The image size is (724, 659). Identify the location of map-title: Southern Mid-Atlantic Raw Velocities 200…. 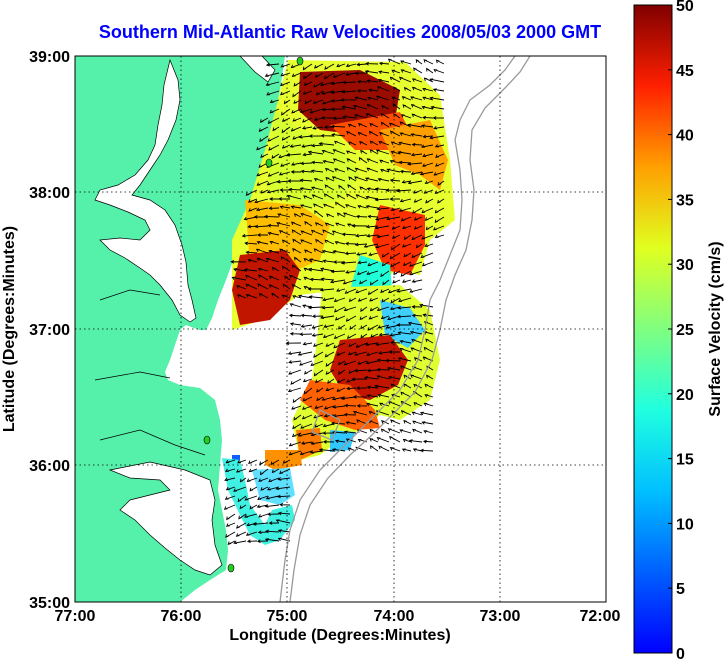
(350, 32).